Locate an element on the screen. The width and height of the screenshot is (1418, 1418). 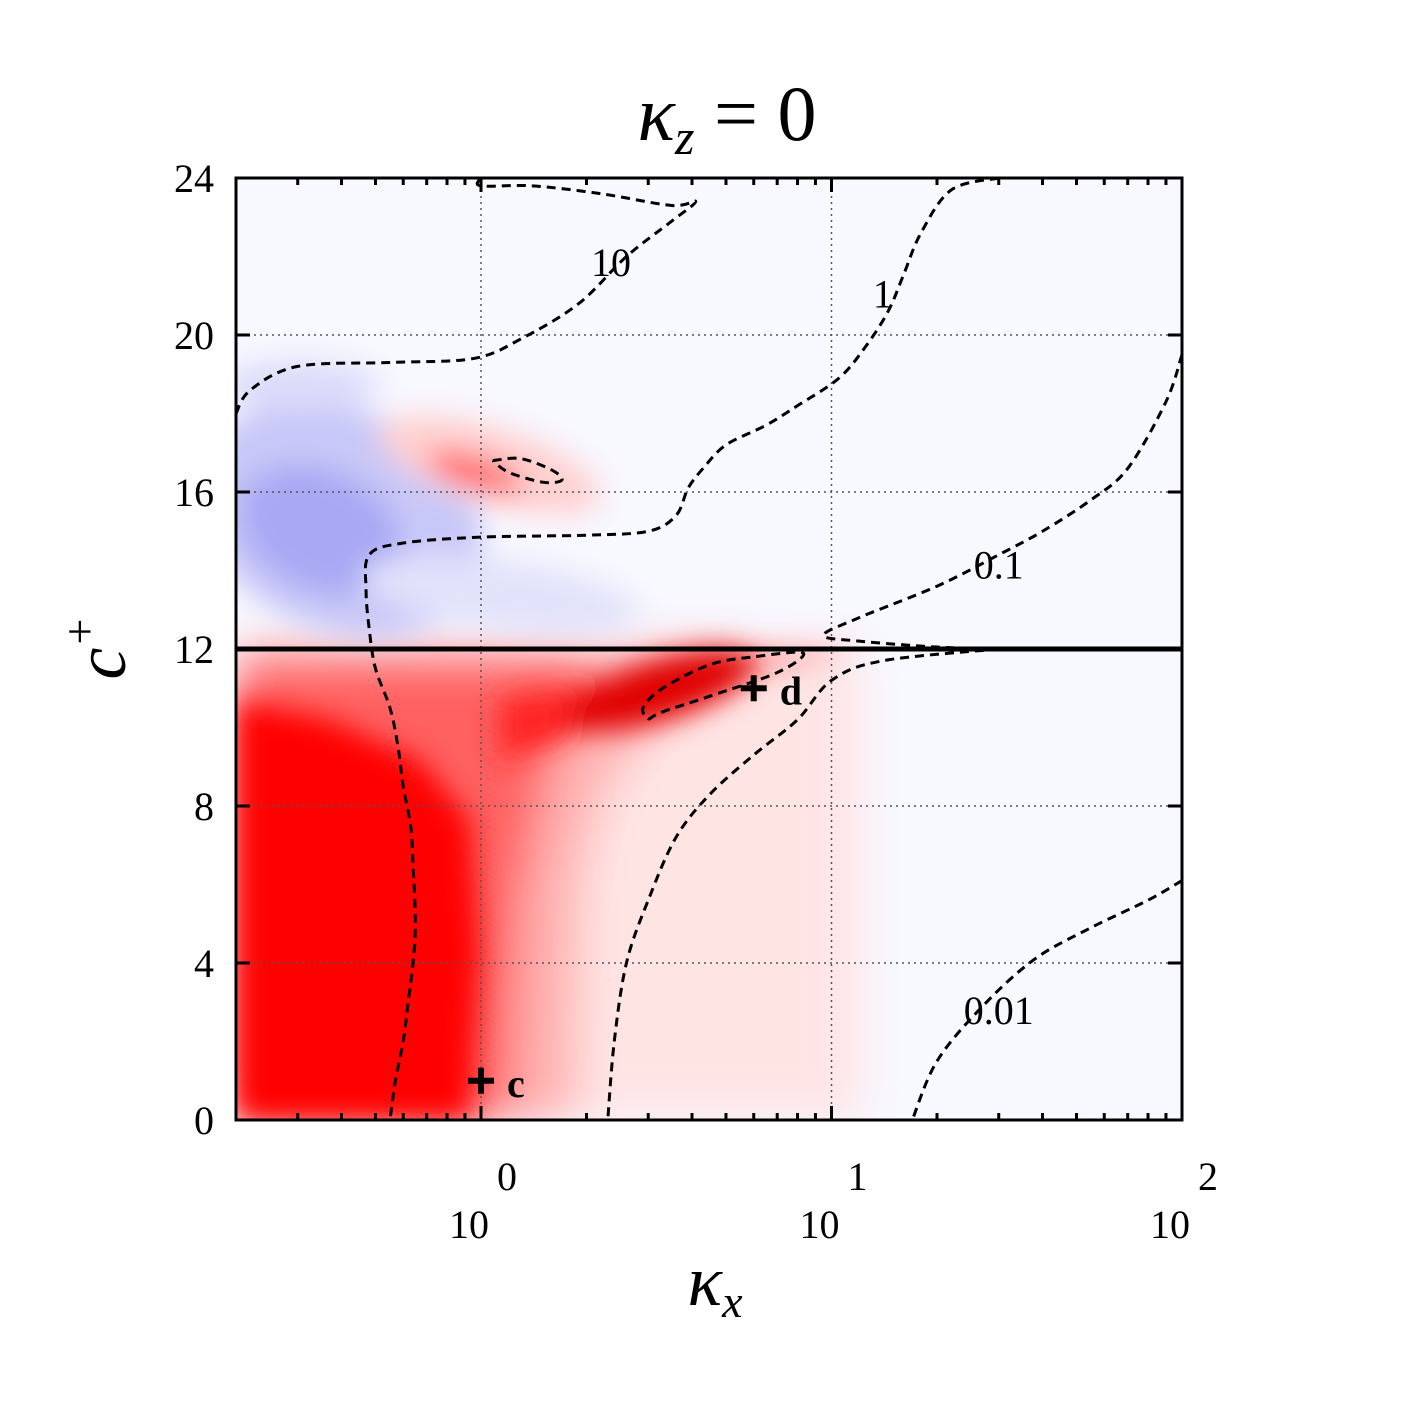
y-axis-label-base: c is located at coordinates (101, 664).